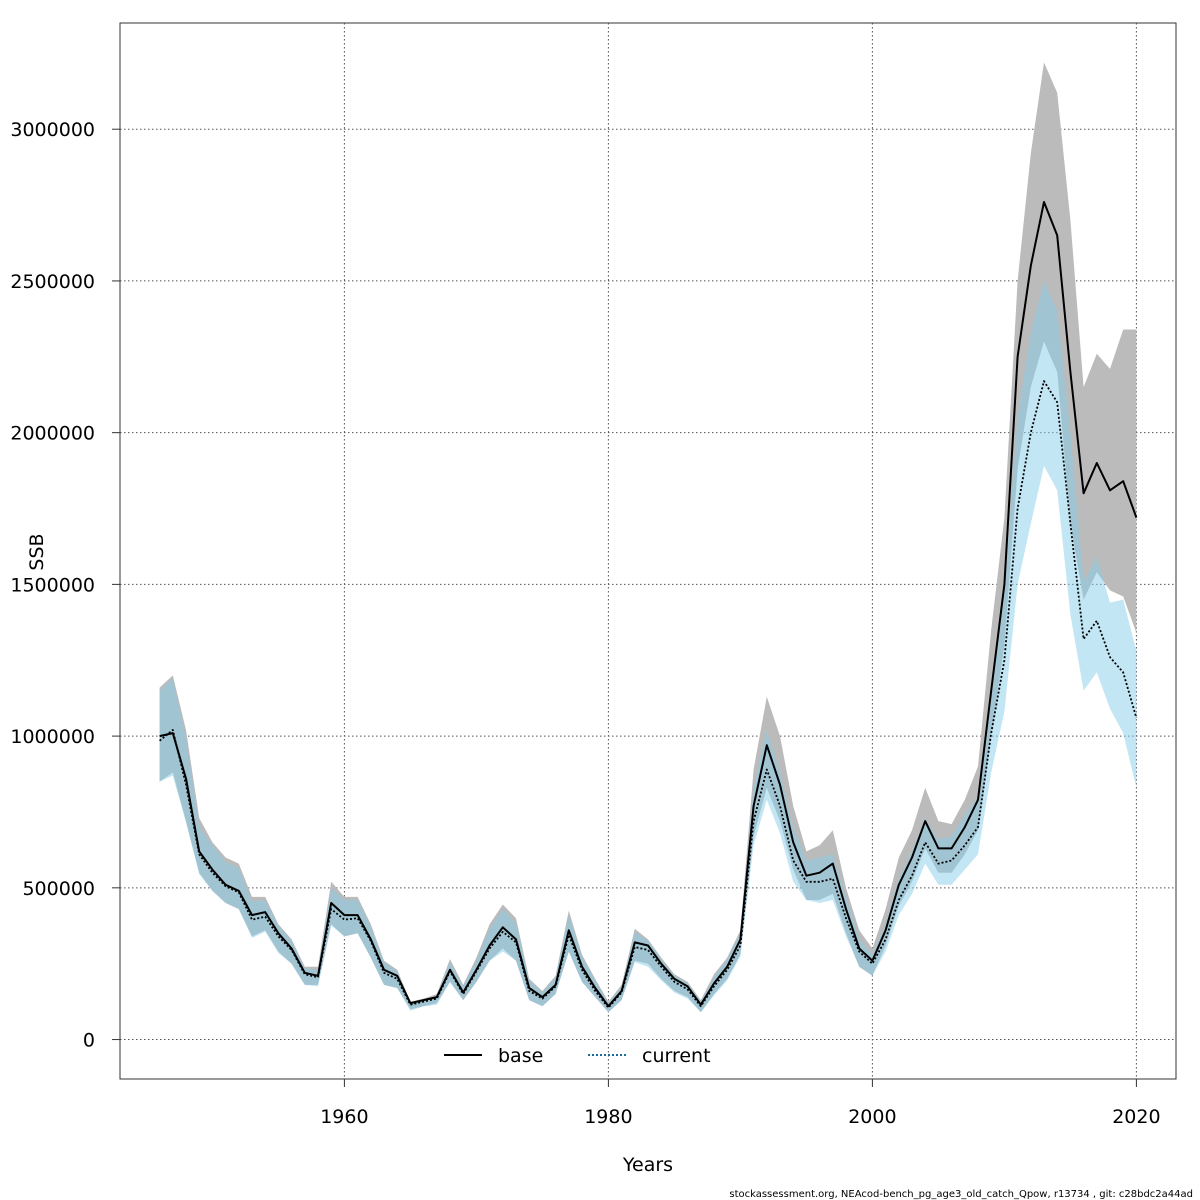  What do you see at coordinates (520, 1056) in the screenshot?
I see `legend-base-label: base` at bounding box center [520, 1056].